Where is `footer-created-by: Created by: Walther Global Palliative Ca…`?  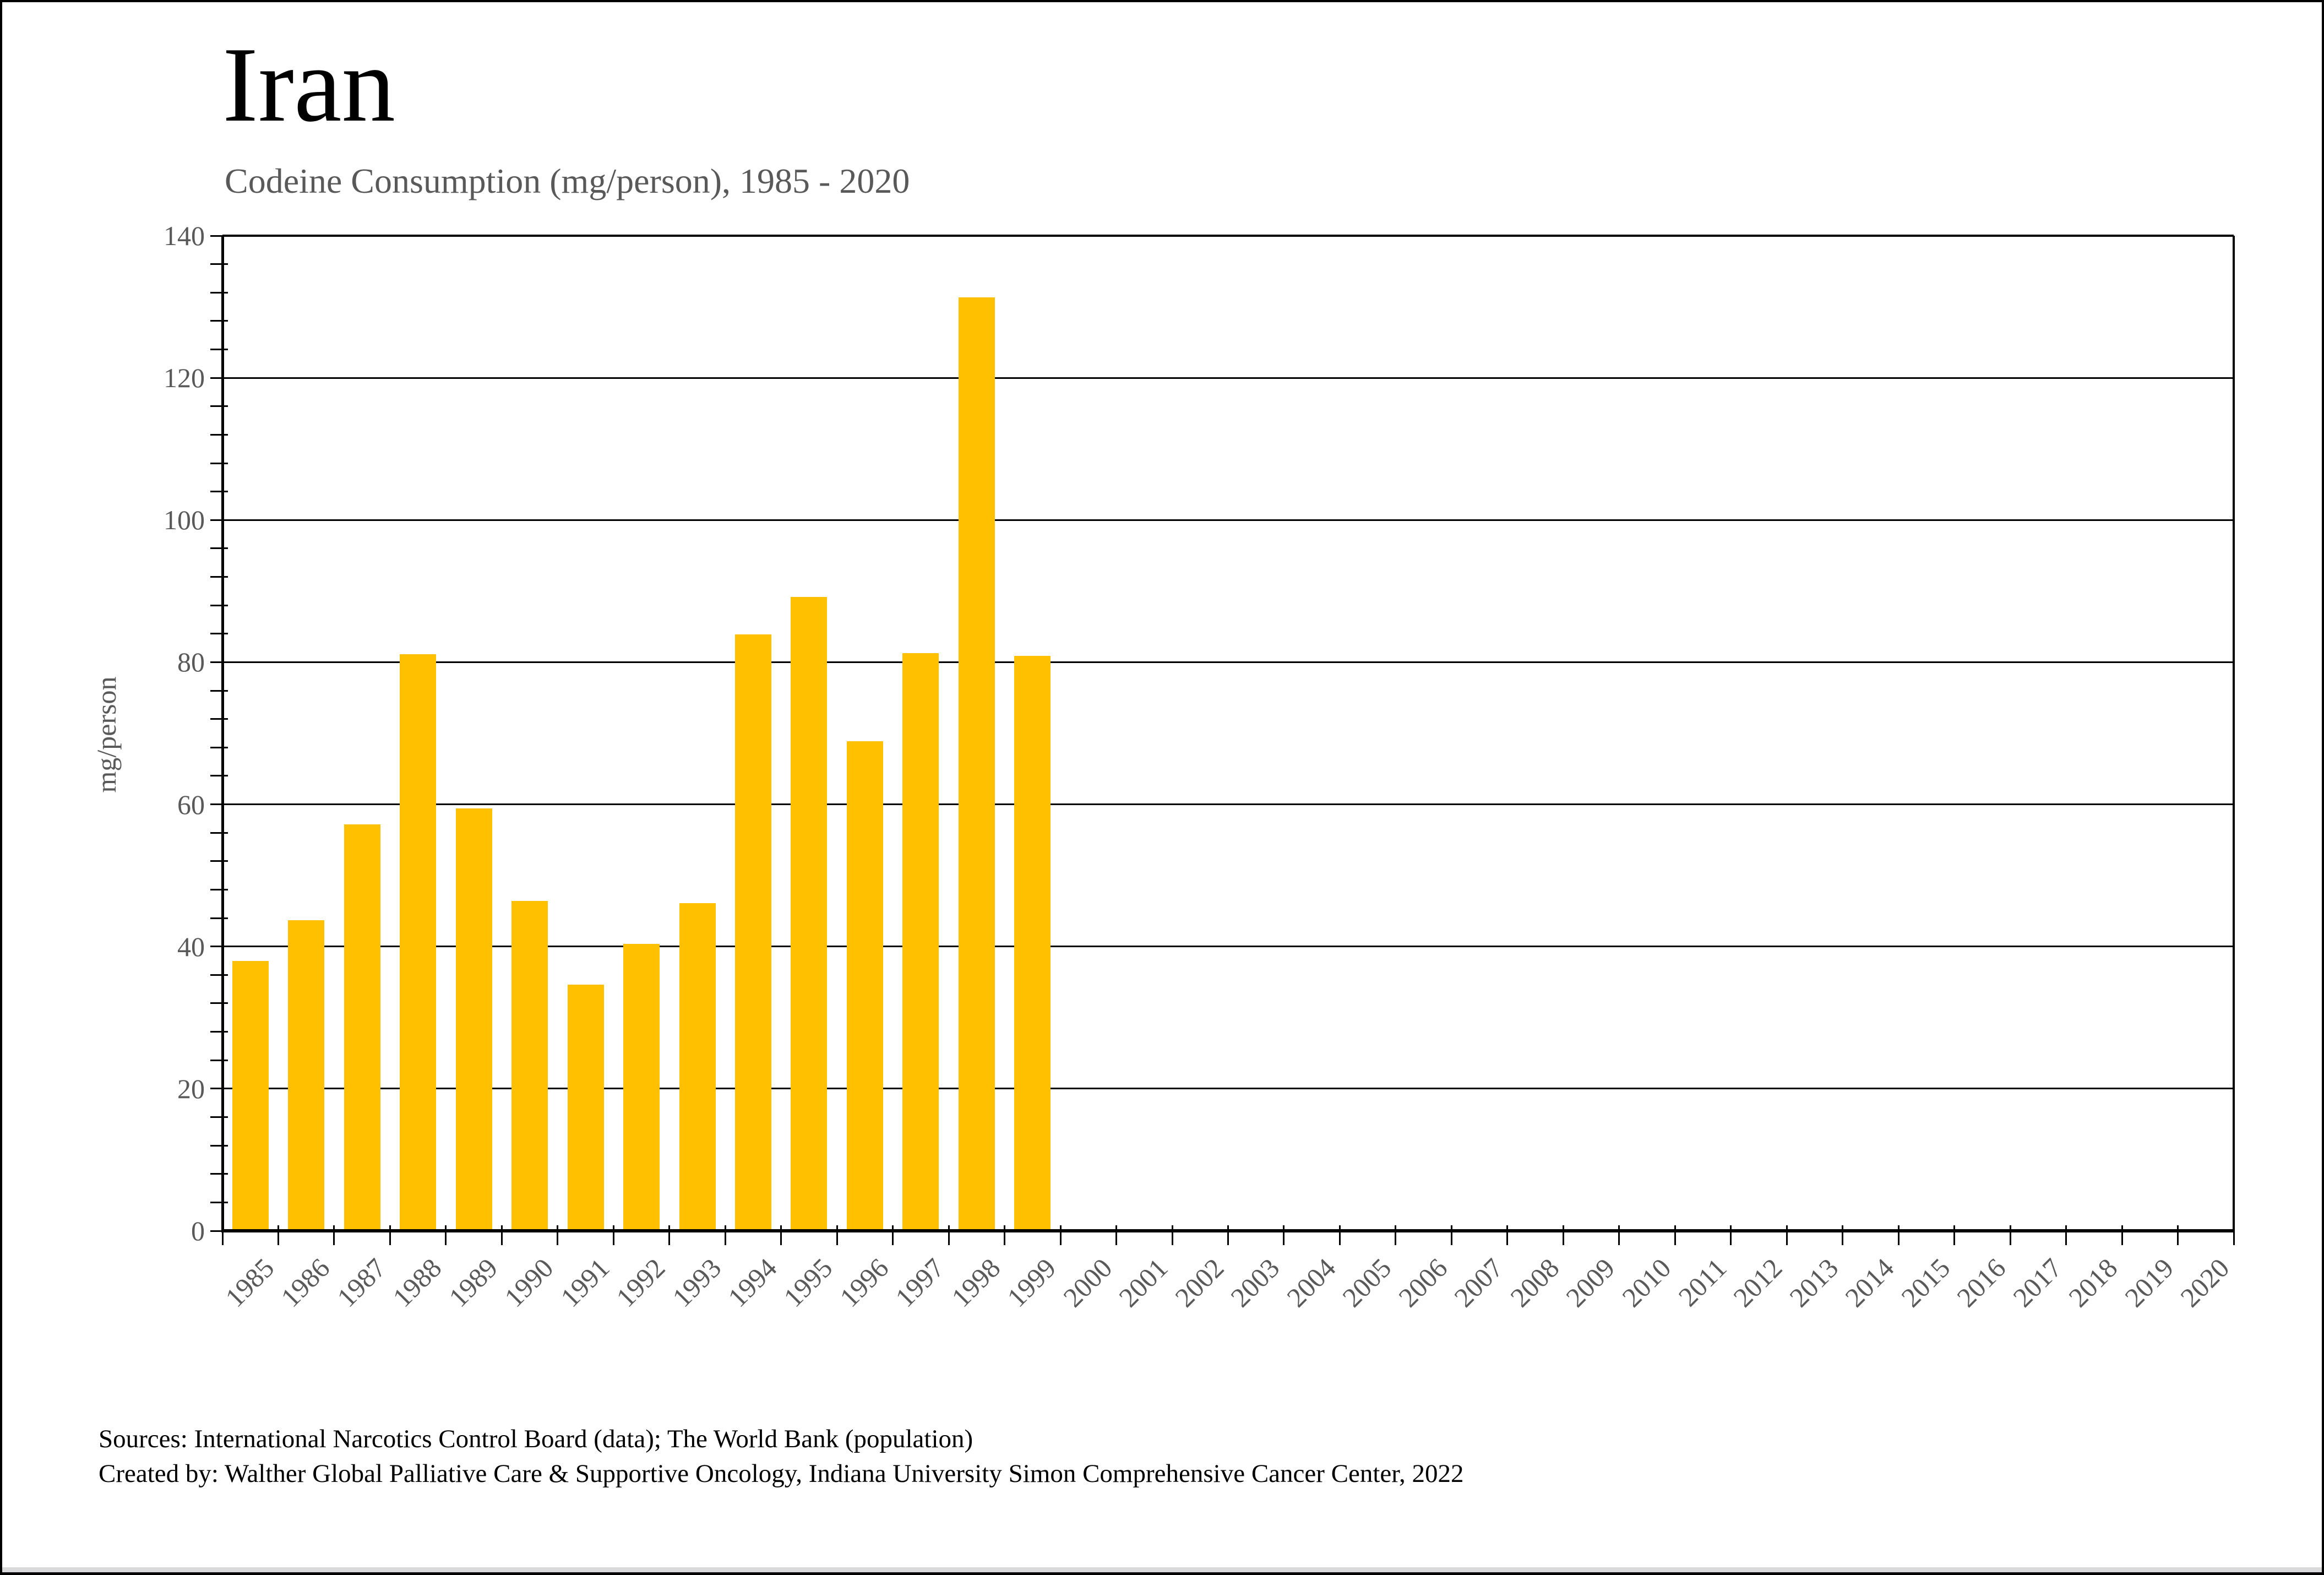 footer-created-by: Created by: Walther Global Palliative Ca… is located at coordinates (782, 1473).